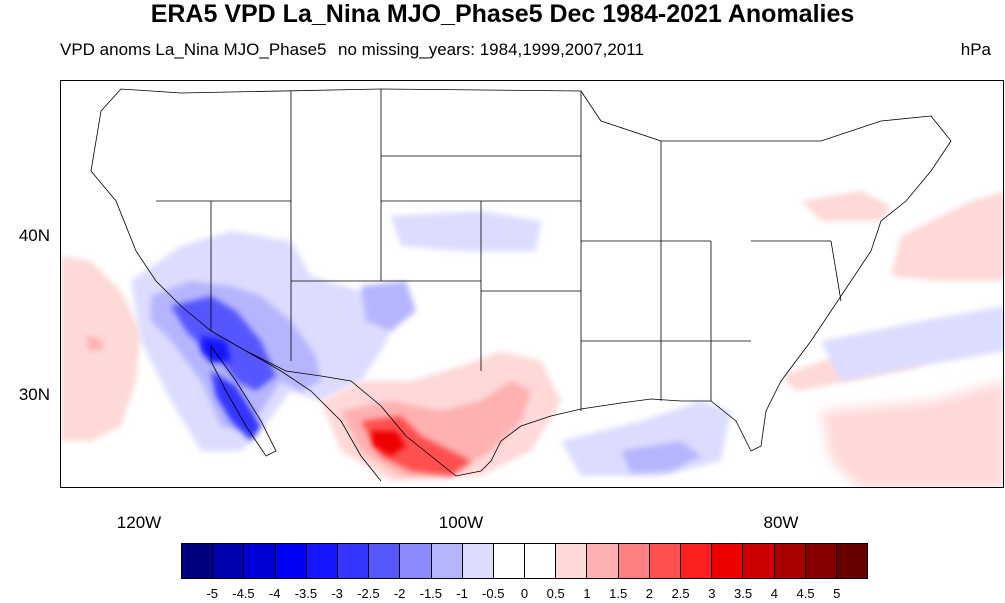  I want to click on baja-negative, so click(236, 406).